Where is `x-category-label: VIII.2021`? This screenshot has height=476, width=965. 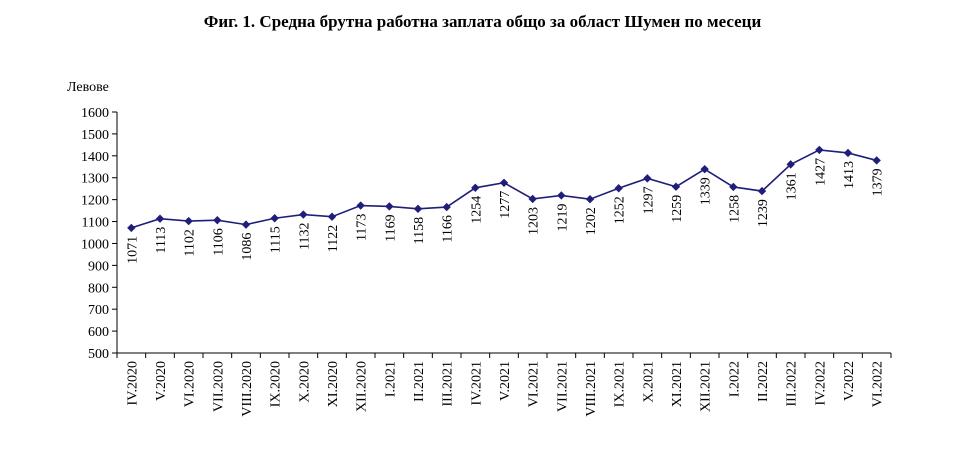
x-category-label: VIII.2021 is located at coordinates (591, 389).